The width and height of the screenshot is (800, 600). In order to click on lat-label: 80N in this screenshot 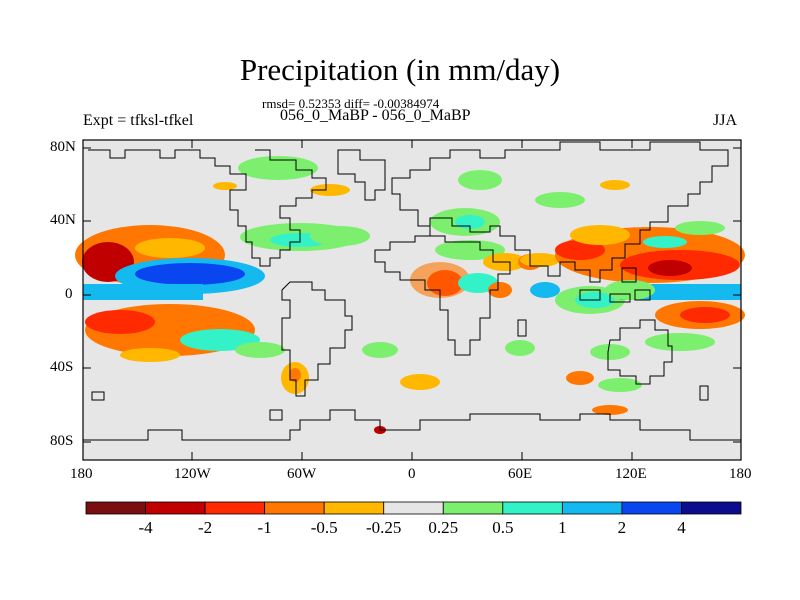, I will do `click(63, 147)`.